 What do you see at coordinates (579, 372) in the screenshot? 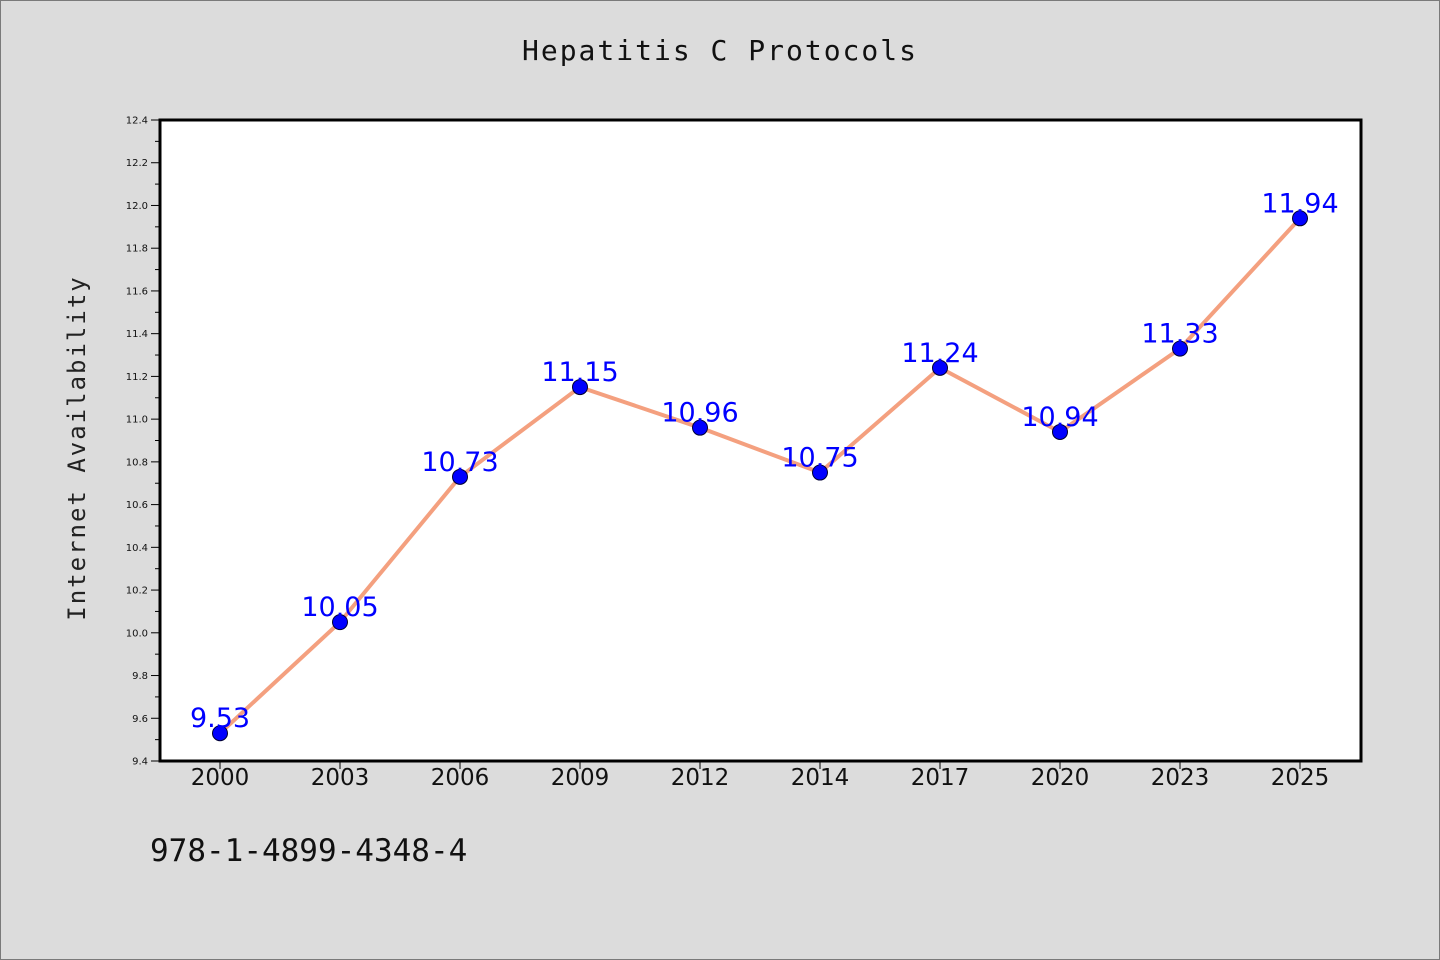
I see `data-label: 11.15` at bounding box center [579, 372].